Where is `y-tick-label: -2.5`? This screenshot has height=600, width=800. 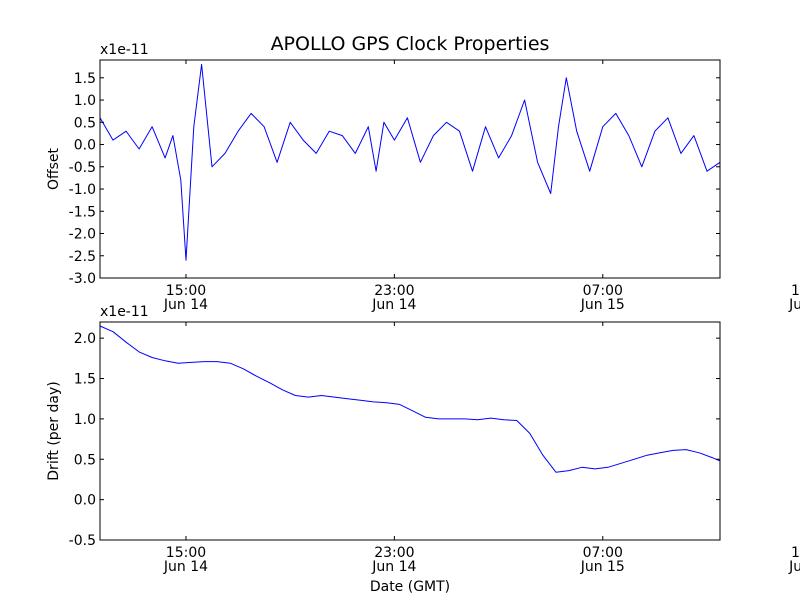
y-tick-label: -2.5 is located at coordinates (82, 257).